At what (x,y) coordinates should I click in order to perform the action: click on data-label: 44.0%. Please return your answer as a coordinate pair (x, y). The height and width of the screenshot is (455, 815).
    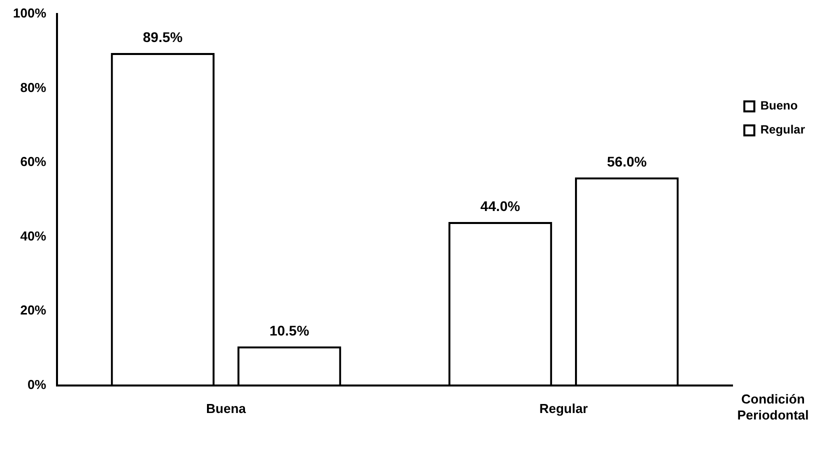
    Looking at the image, I should click on (500, 206).